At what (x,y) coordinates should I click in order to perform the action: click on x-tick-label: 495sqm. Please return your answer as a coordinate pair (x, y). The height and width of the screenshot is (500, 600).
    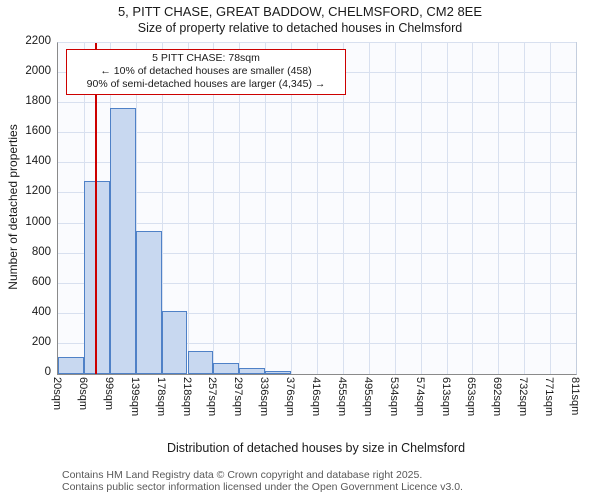
    Looking at the image, I should click on (367, 397).